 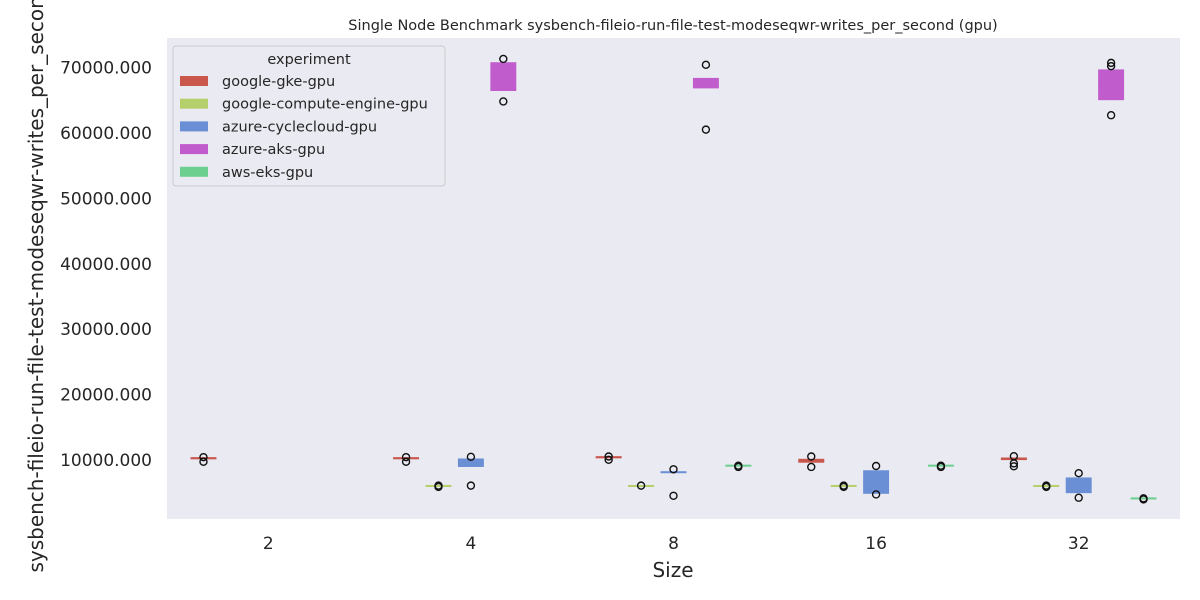 I want to click on x-tick-label-32: 32, so click(x=1079, y=544).